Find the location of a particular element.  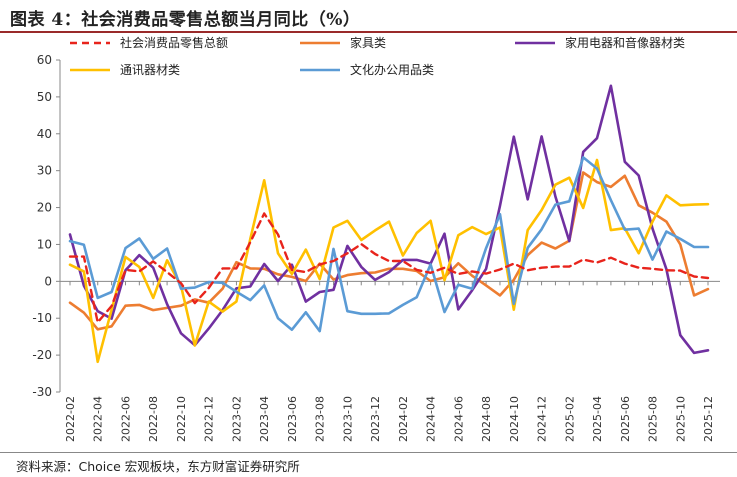

y-tick-label: 0 is located at coordinates (48, 281).